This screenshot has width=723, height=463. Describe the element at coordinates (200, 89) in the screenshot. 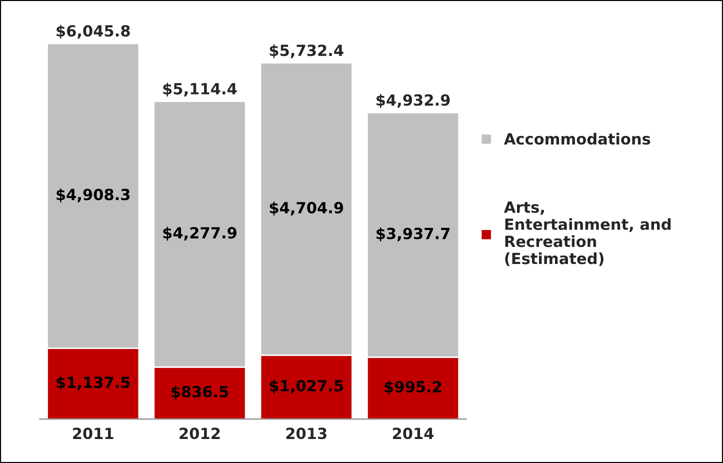

I see `total-label: $5,114.4` at that location.